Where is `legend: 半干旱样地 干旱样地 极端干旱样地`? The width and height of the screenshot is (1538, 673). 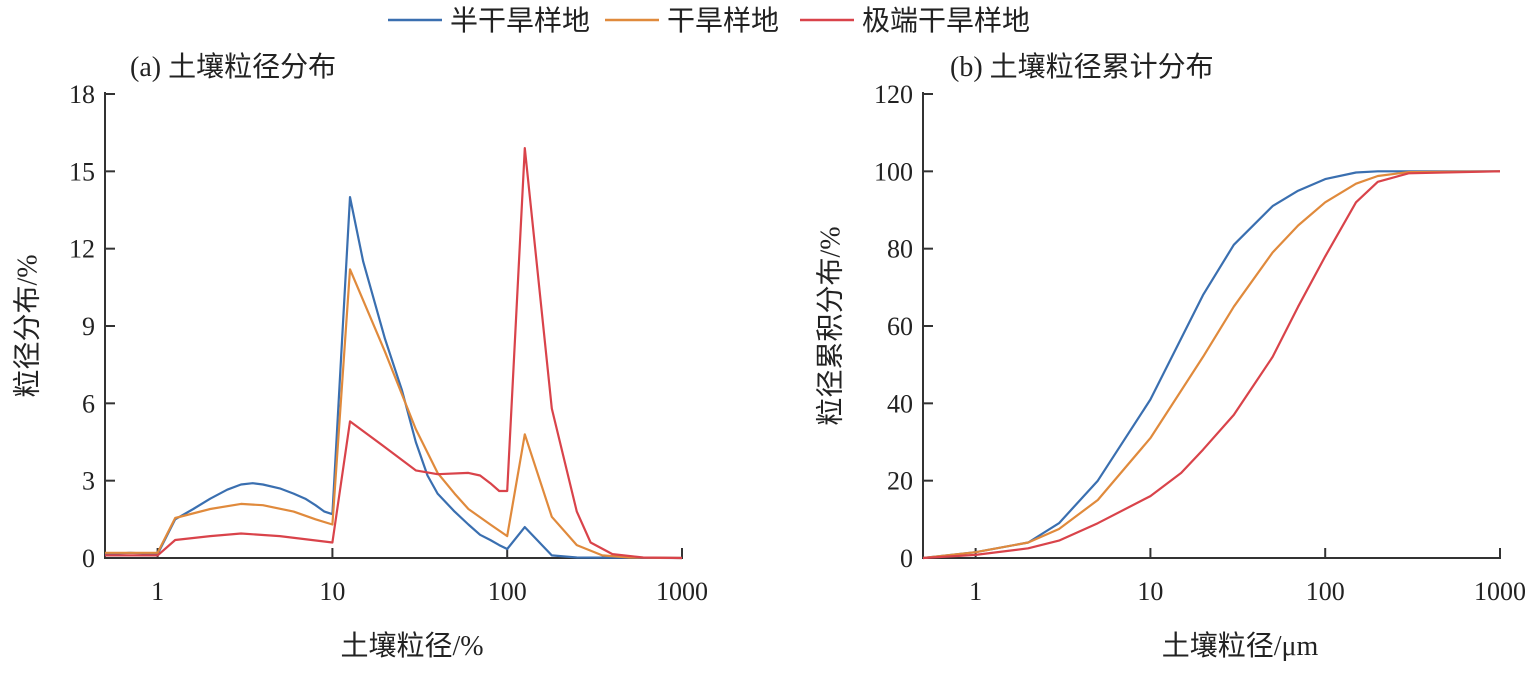
legend: 半干旱样地 干旱样地 极端干旱样地 is located at coordinates (709, 21).